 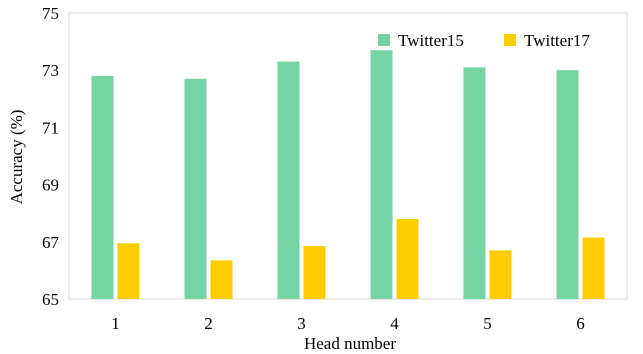 I want to click on legend: Twitter15 Twitter17, so click(x=484, y=40).